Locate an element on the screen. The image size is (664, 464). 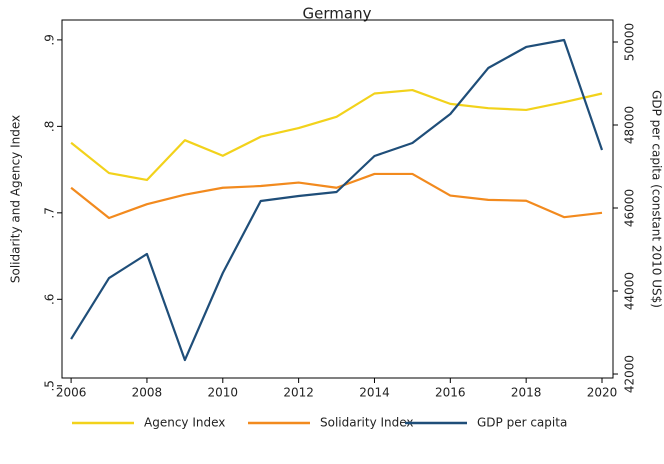
y2-tick-label: 42000 is located at coordinates (630, 374).